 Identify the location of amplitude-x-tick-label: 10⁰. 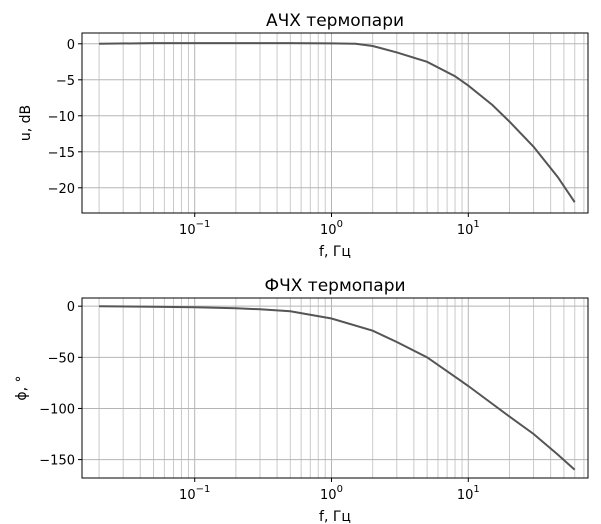
(331, 228).